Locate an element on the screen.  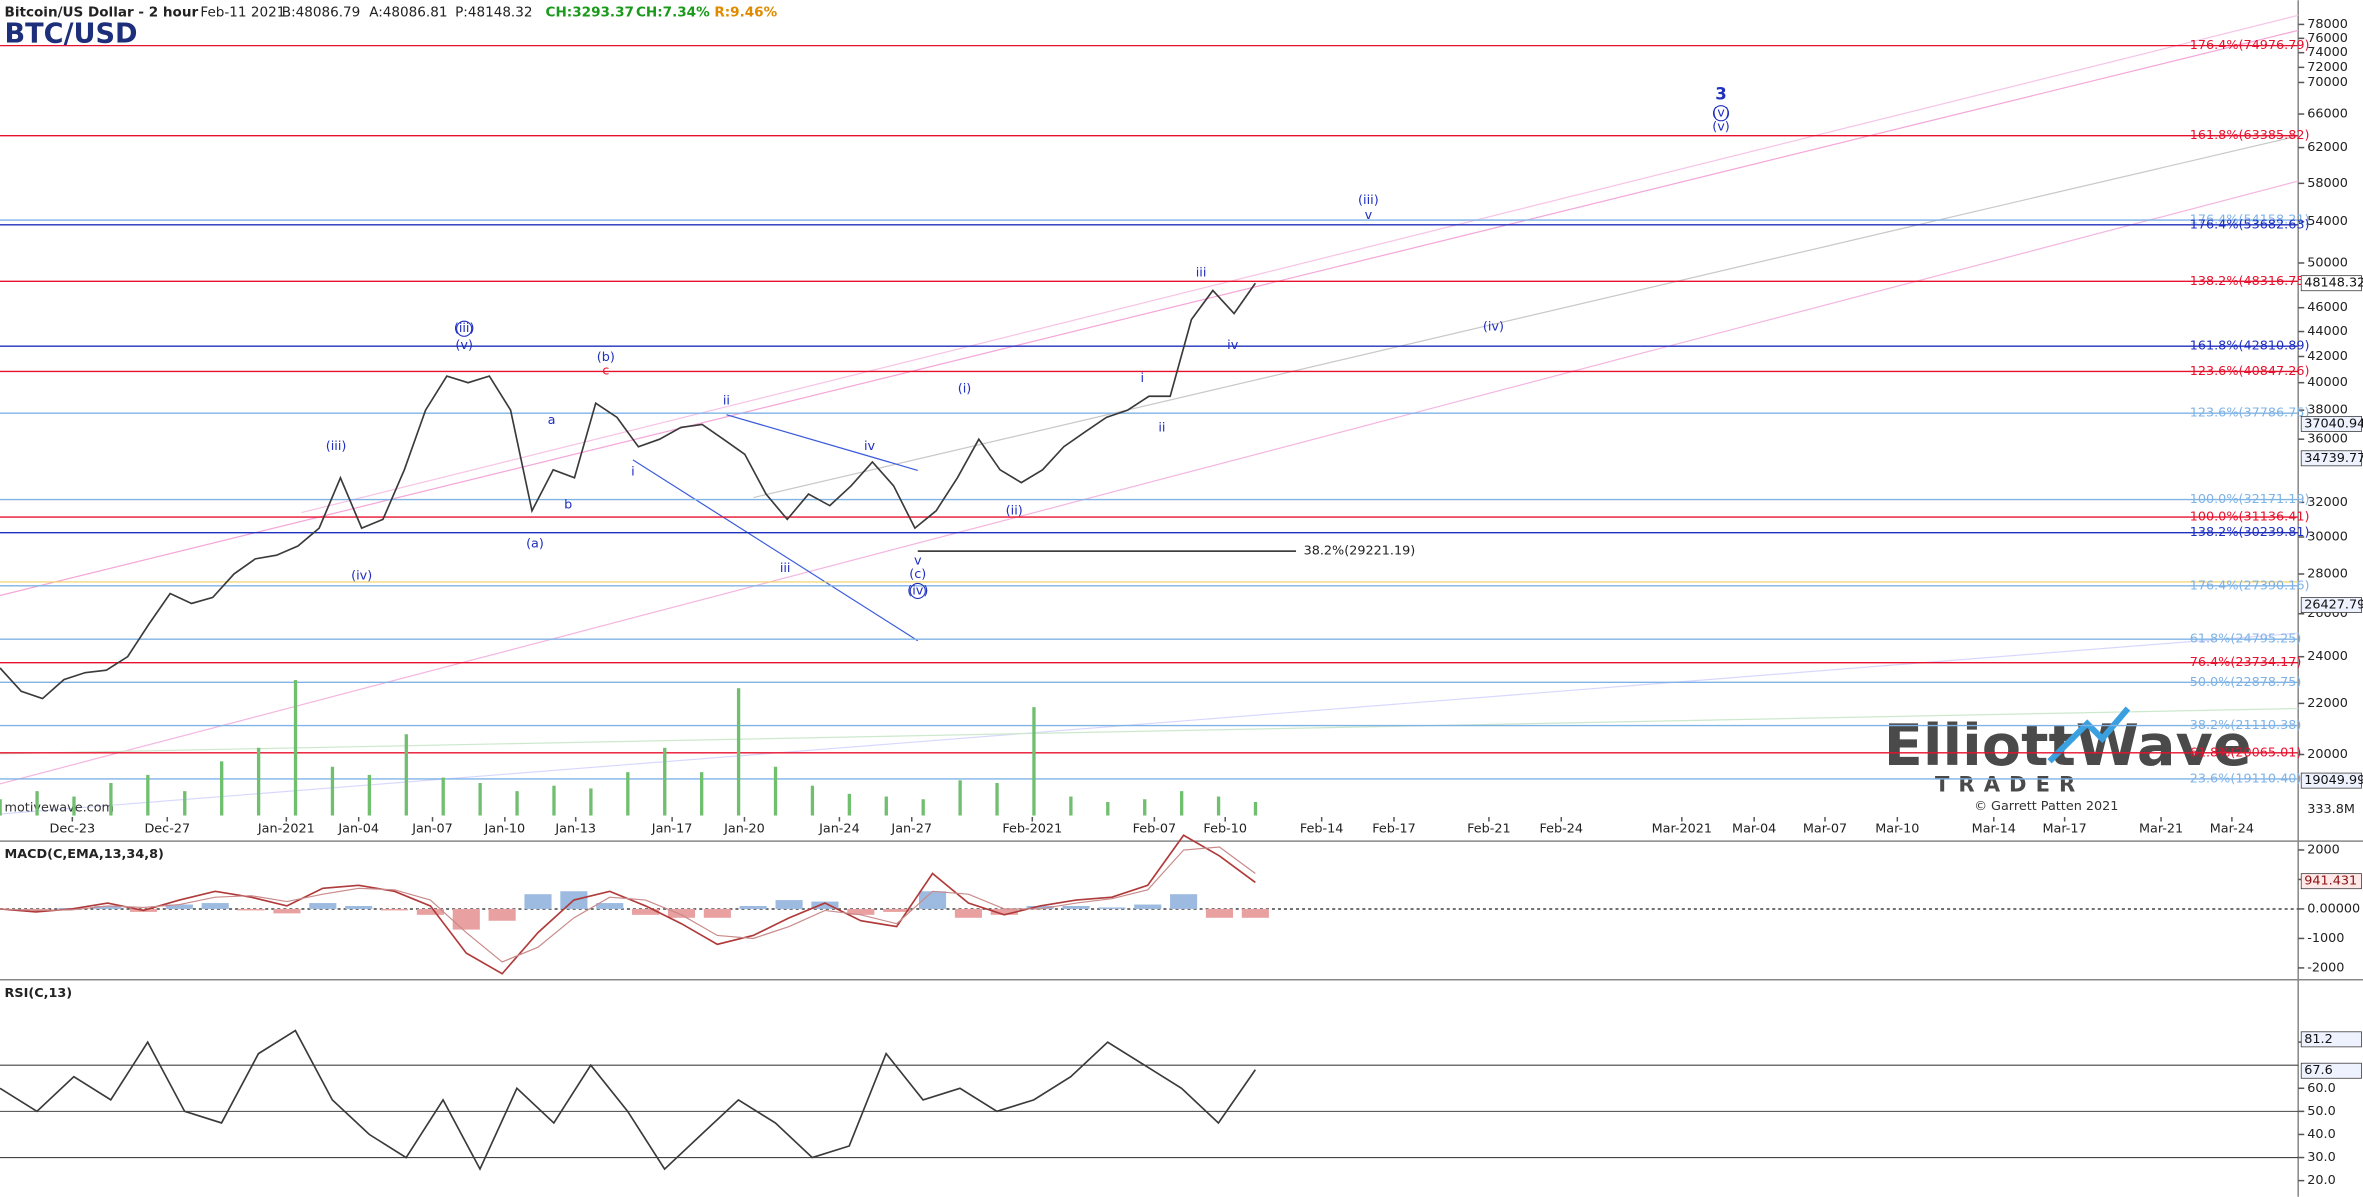
y-tick-label: 46000 is located at coordinates (2327, 307).